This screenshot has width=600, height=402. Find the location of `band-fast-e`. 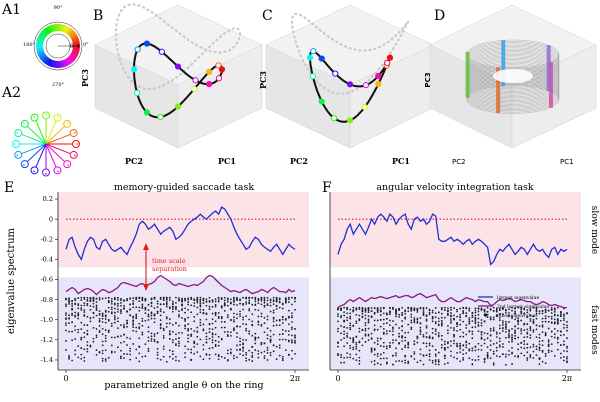

band-fast-e is located at coordinates (183, 323).